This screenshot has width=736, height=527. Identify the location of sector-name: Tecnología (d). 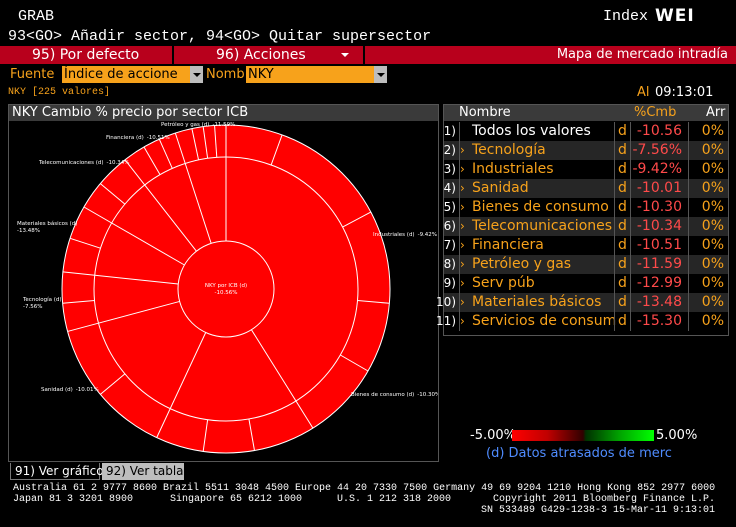
(42, 299).